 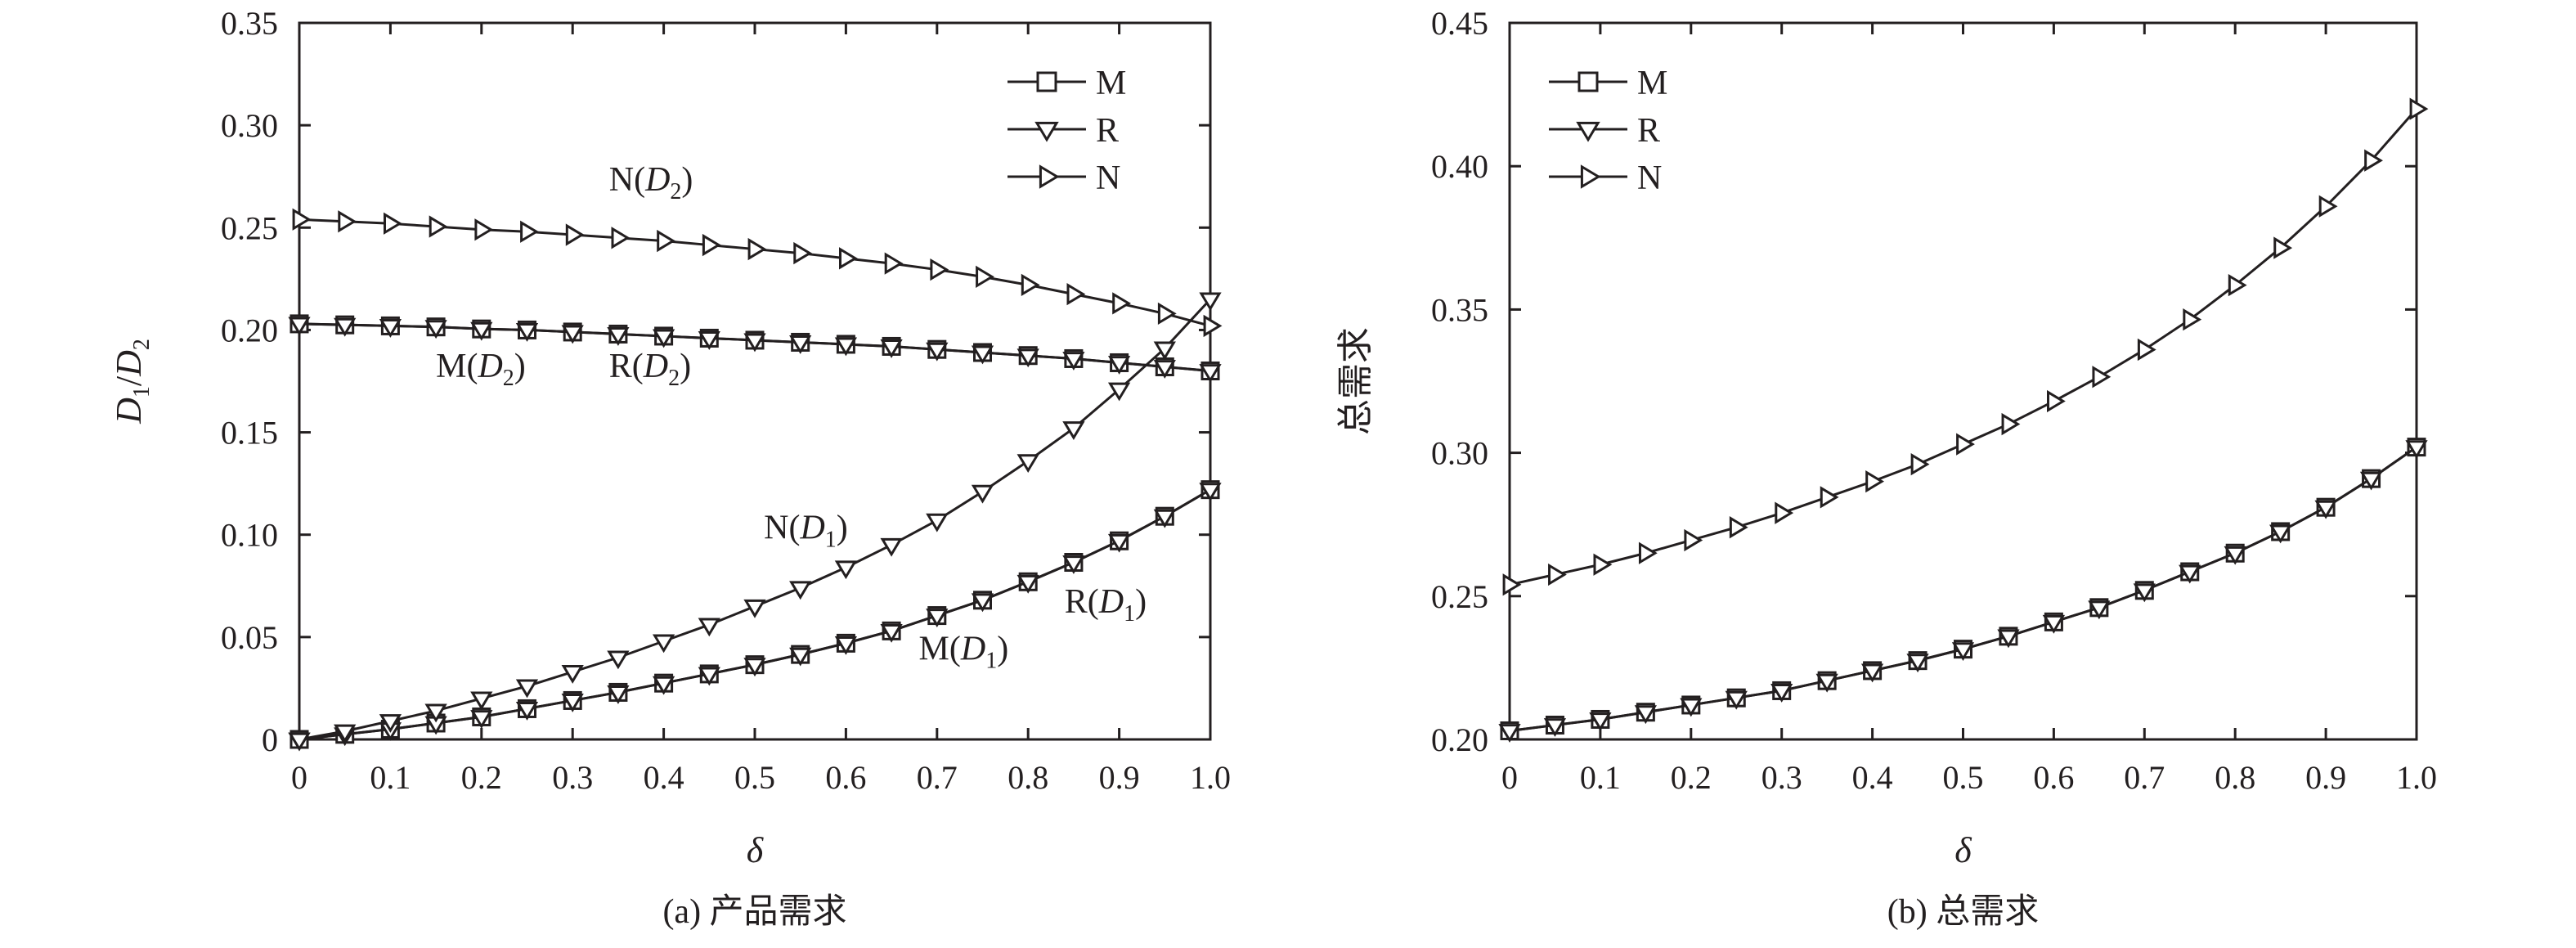 I want to click on panel-caption: (a) 产品需求, so click(x=754, y=912).